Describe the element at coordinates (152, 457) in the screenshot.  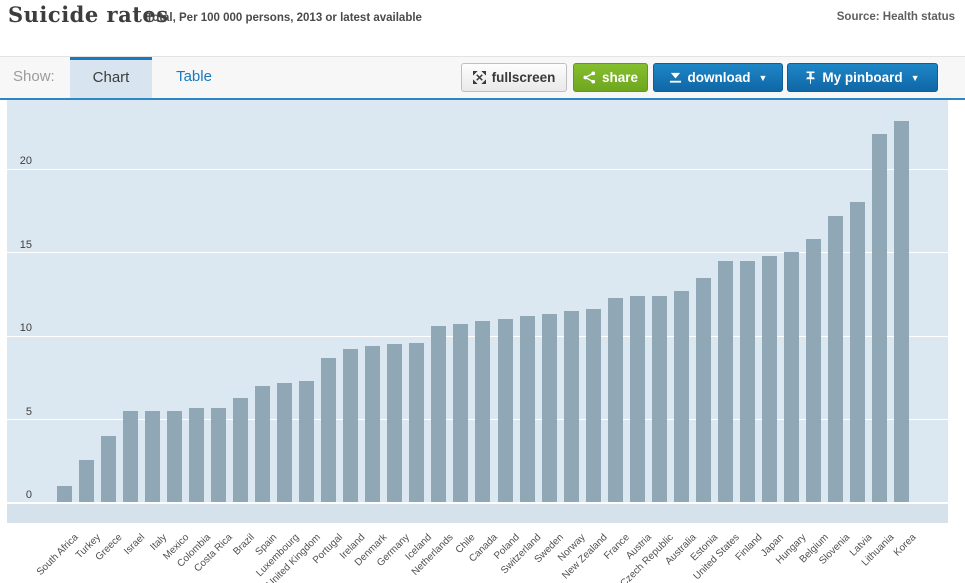
I see `bar-italy` at that location.